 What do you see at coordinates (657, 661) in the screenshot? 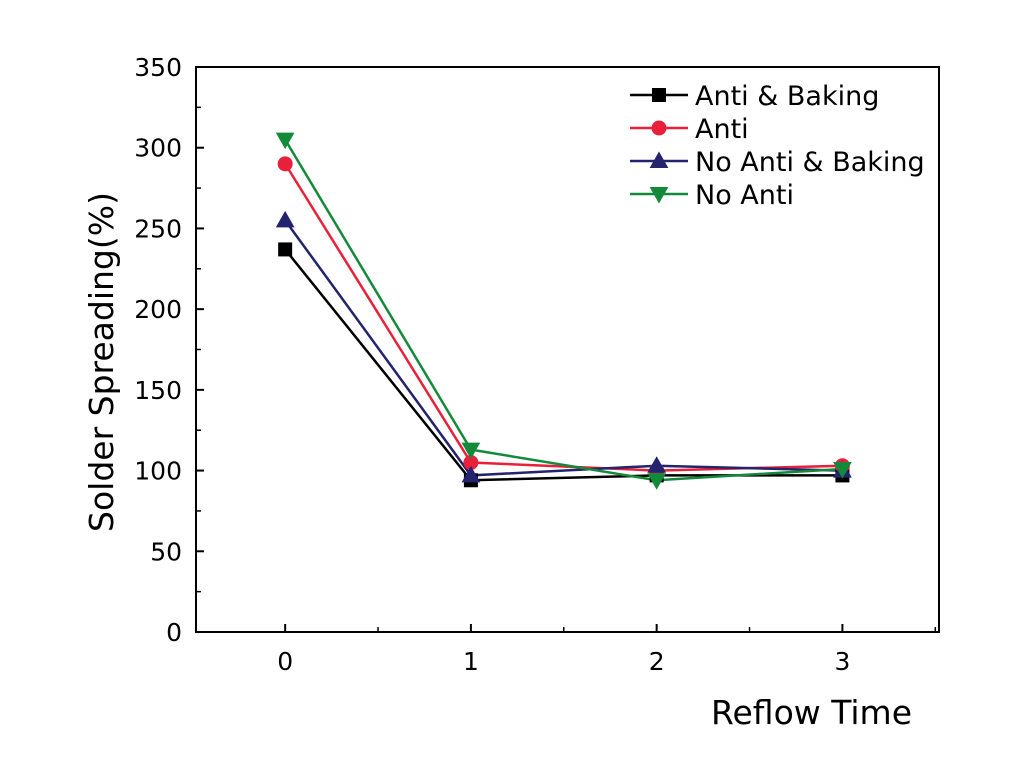
I see `x-tick-label: 2` at bounding box center [657, 661].